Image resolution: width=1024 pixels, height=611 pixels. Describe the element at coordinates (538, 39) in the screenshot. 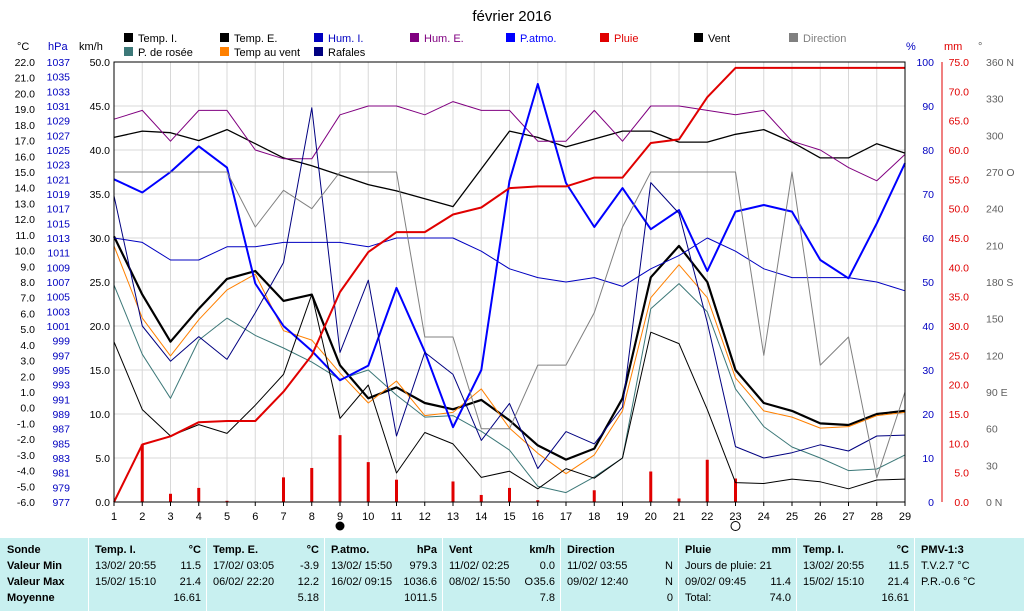

I see `legend-label-patmo: P.atmo.` at that location.